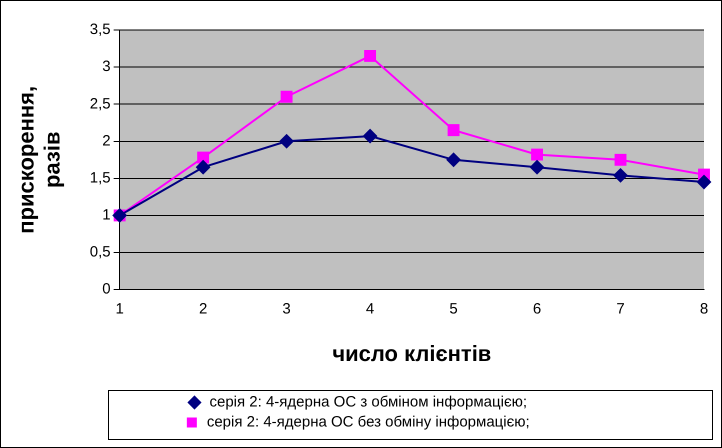  What do you see at coordinates (368, 402) in the screenshot?
I see `legend-label: серія 2: 4-ядерна ОС з обміном інформацією;` at bounding box center [368, 402].